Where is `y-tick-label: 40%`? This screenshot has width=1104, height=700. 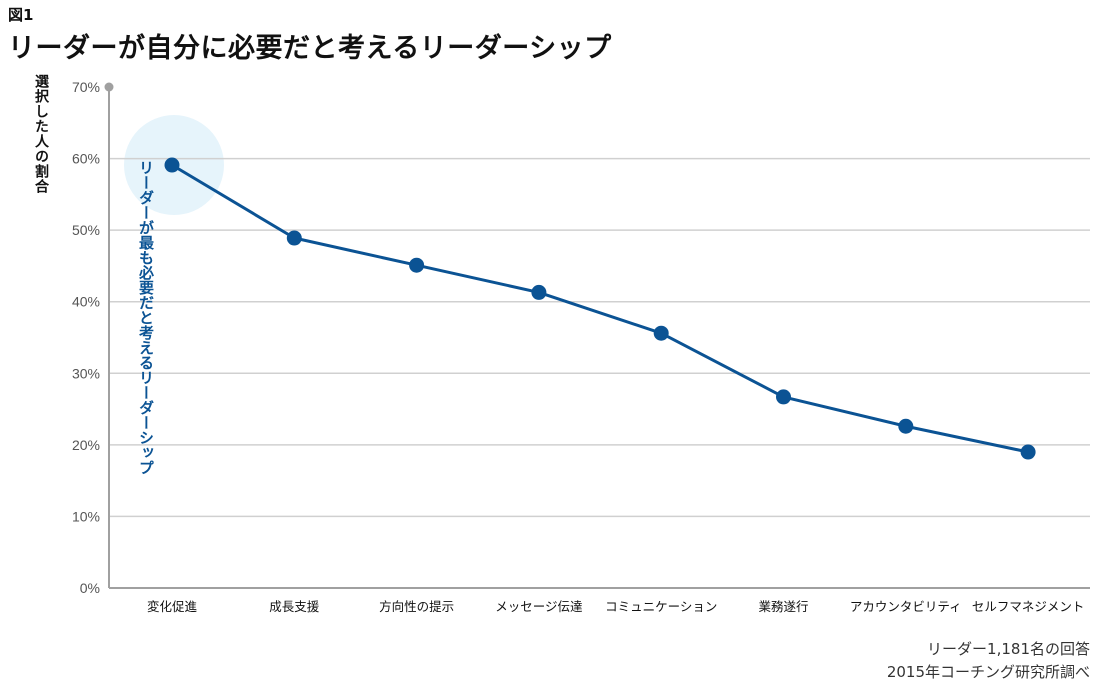 y-tick-label: 40% is located at coordinates (86, 302).